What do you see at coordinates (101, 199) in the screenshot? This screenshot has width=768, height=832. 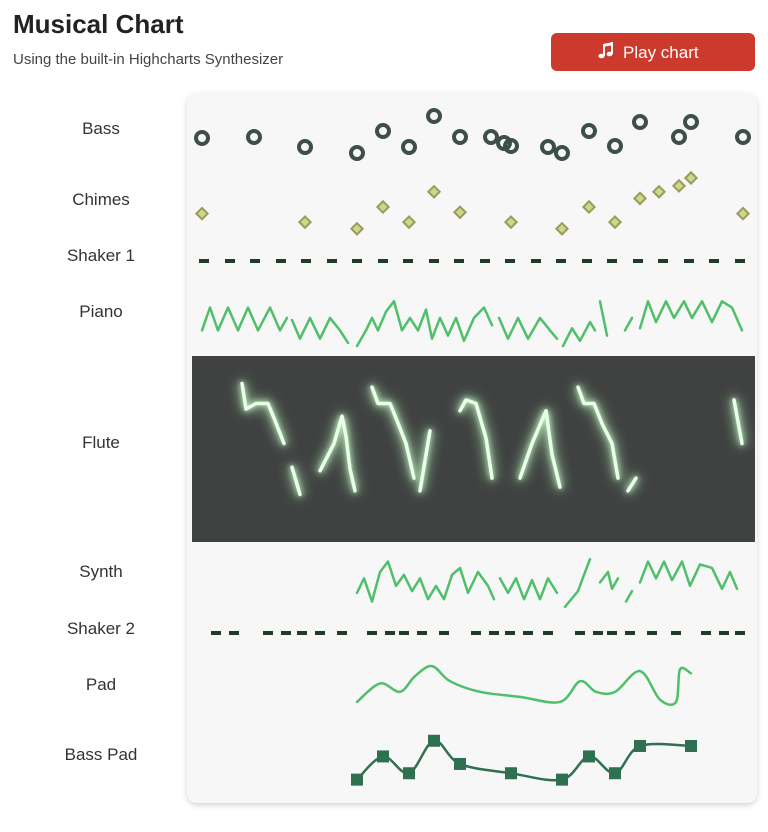 I see `lane-label: Chimes` at bounding box center [101, 199].